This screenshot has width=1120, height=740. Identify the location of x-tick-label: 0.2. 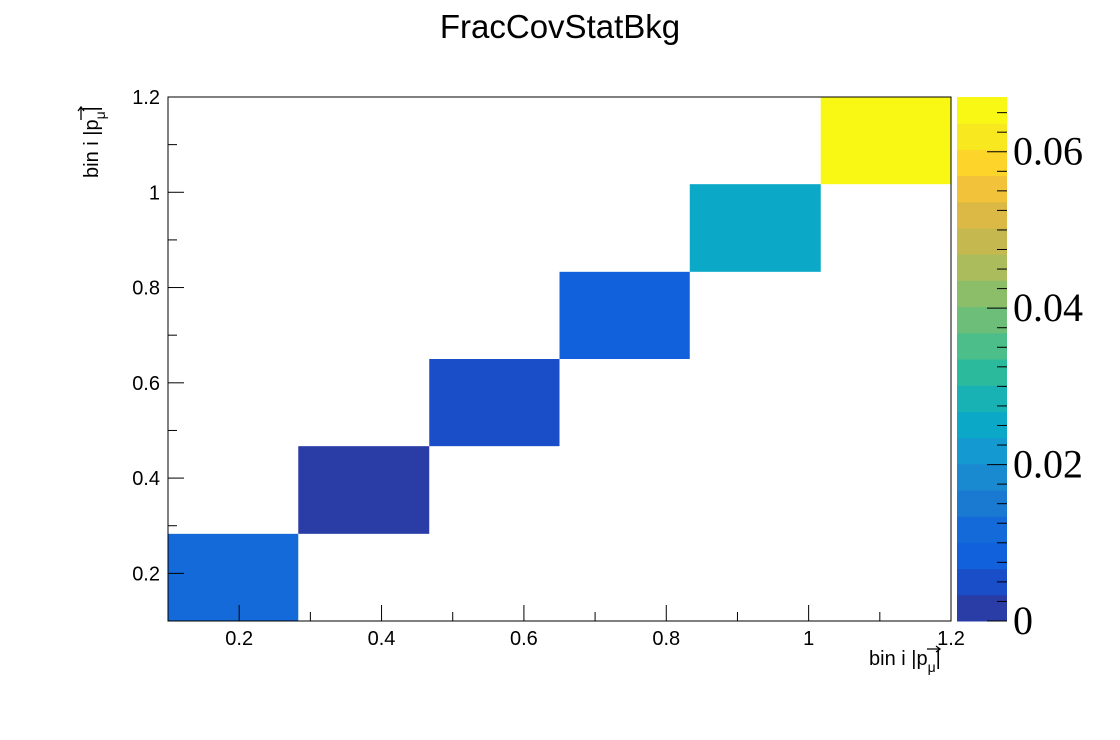
(239, 639).